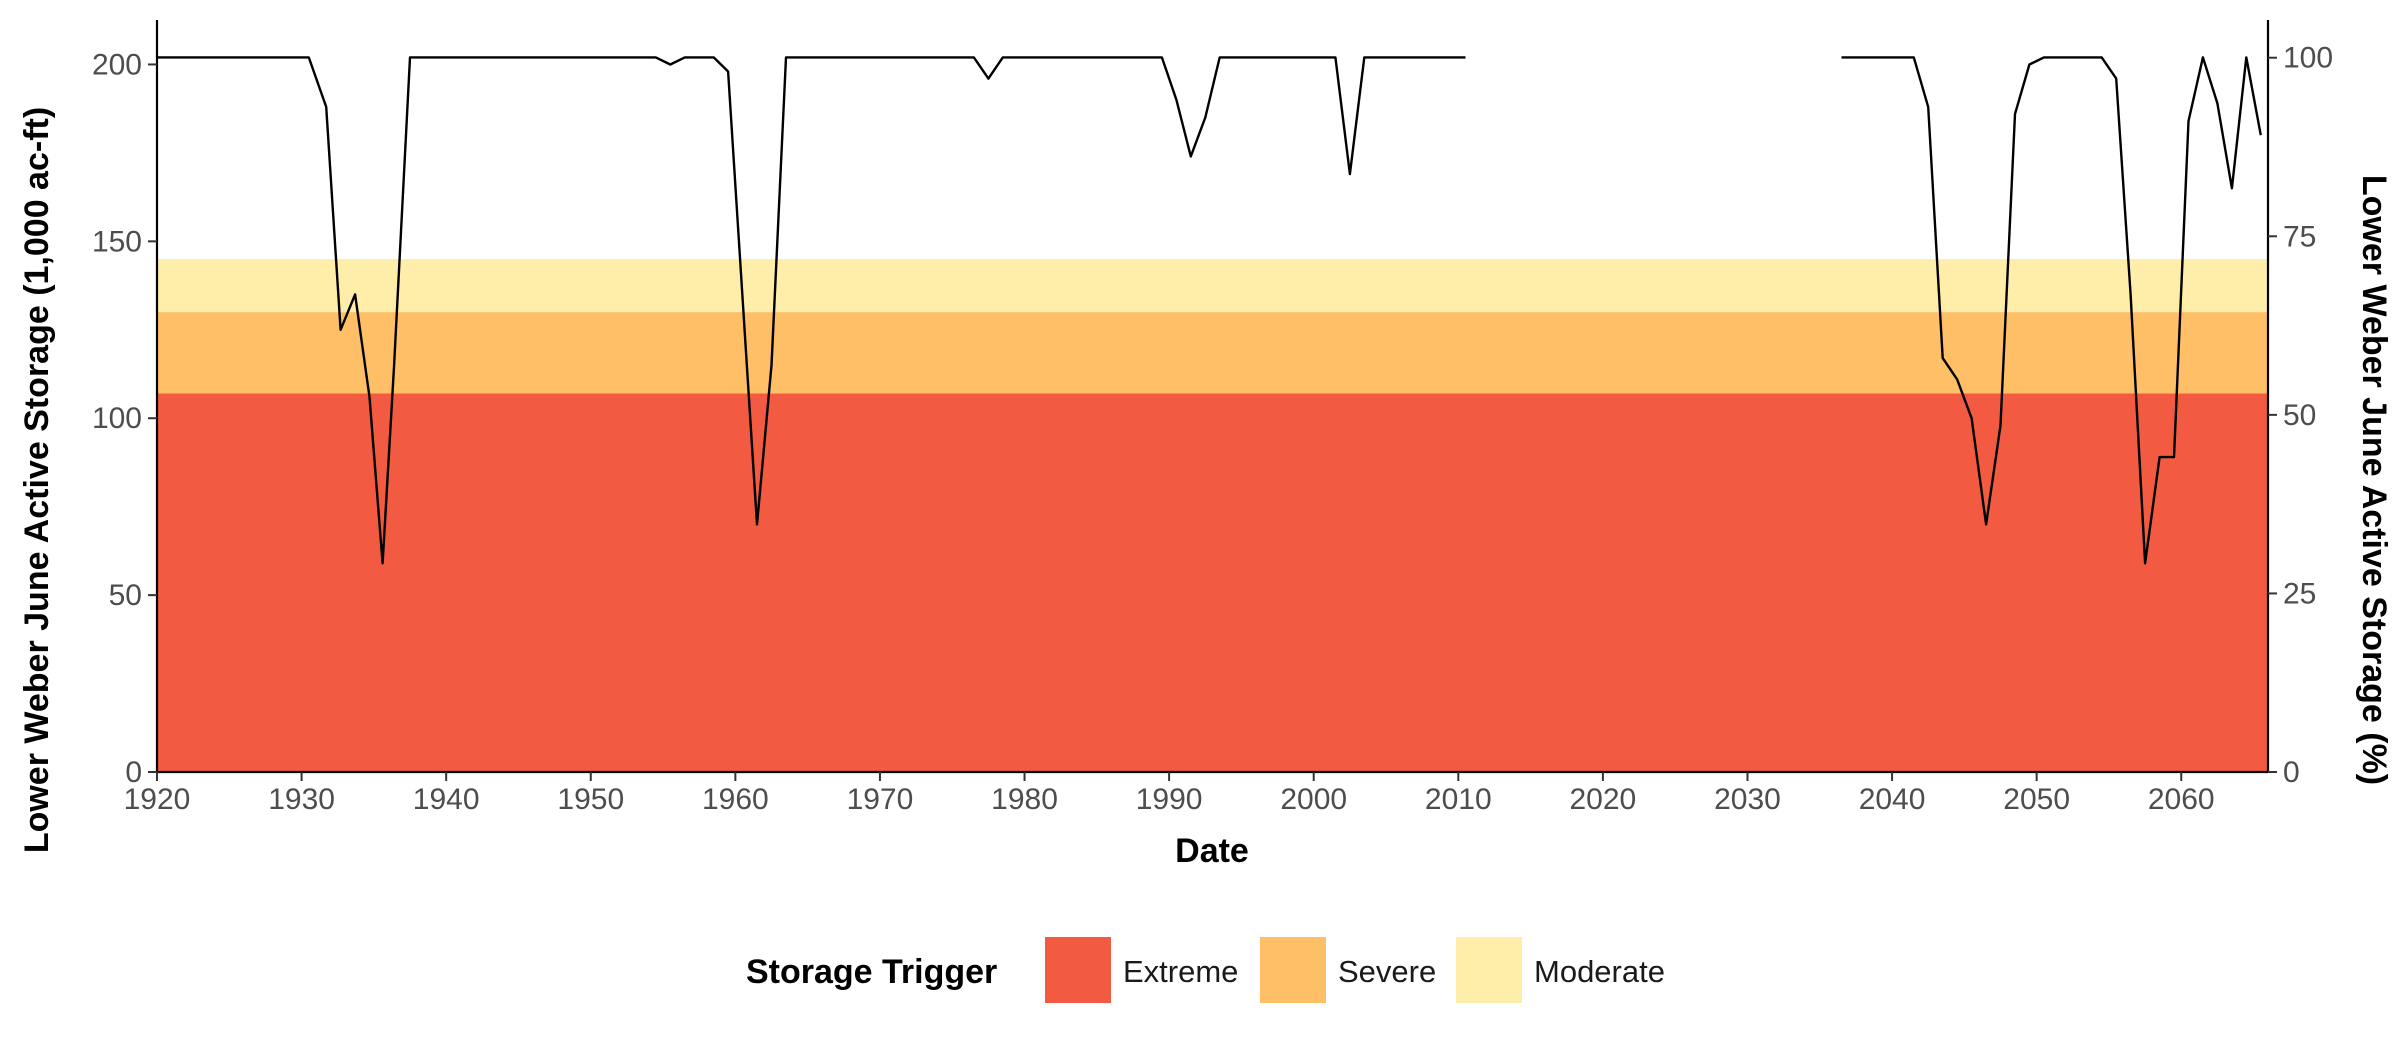 The width and height of the screenshot is (2400, 1055). I want to click on x-tick-label: 1960, so click(735, 799).